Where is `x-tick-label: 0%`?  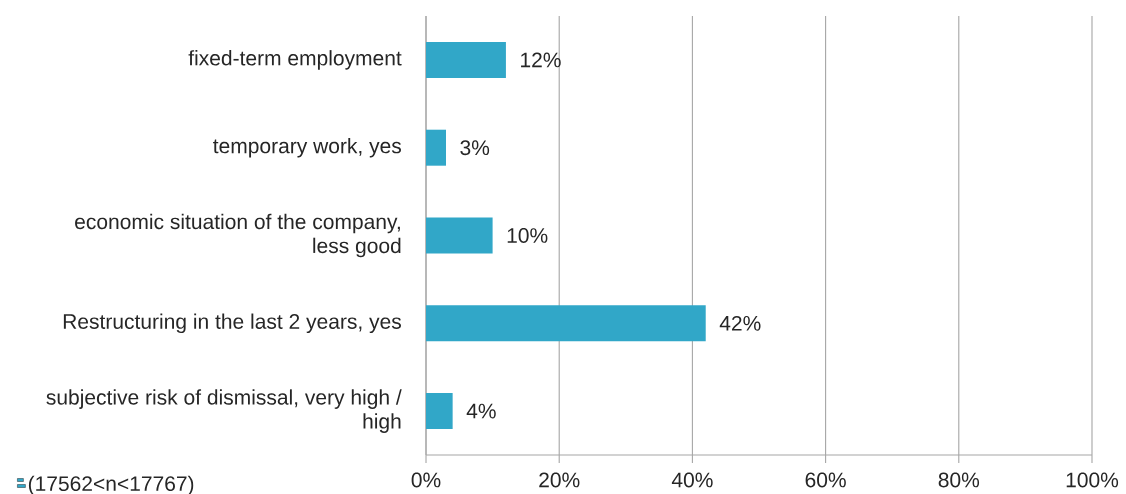 x-tick-label: 0% is located at coordinates (426, 480).